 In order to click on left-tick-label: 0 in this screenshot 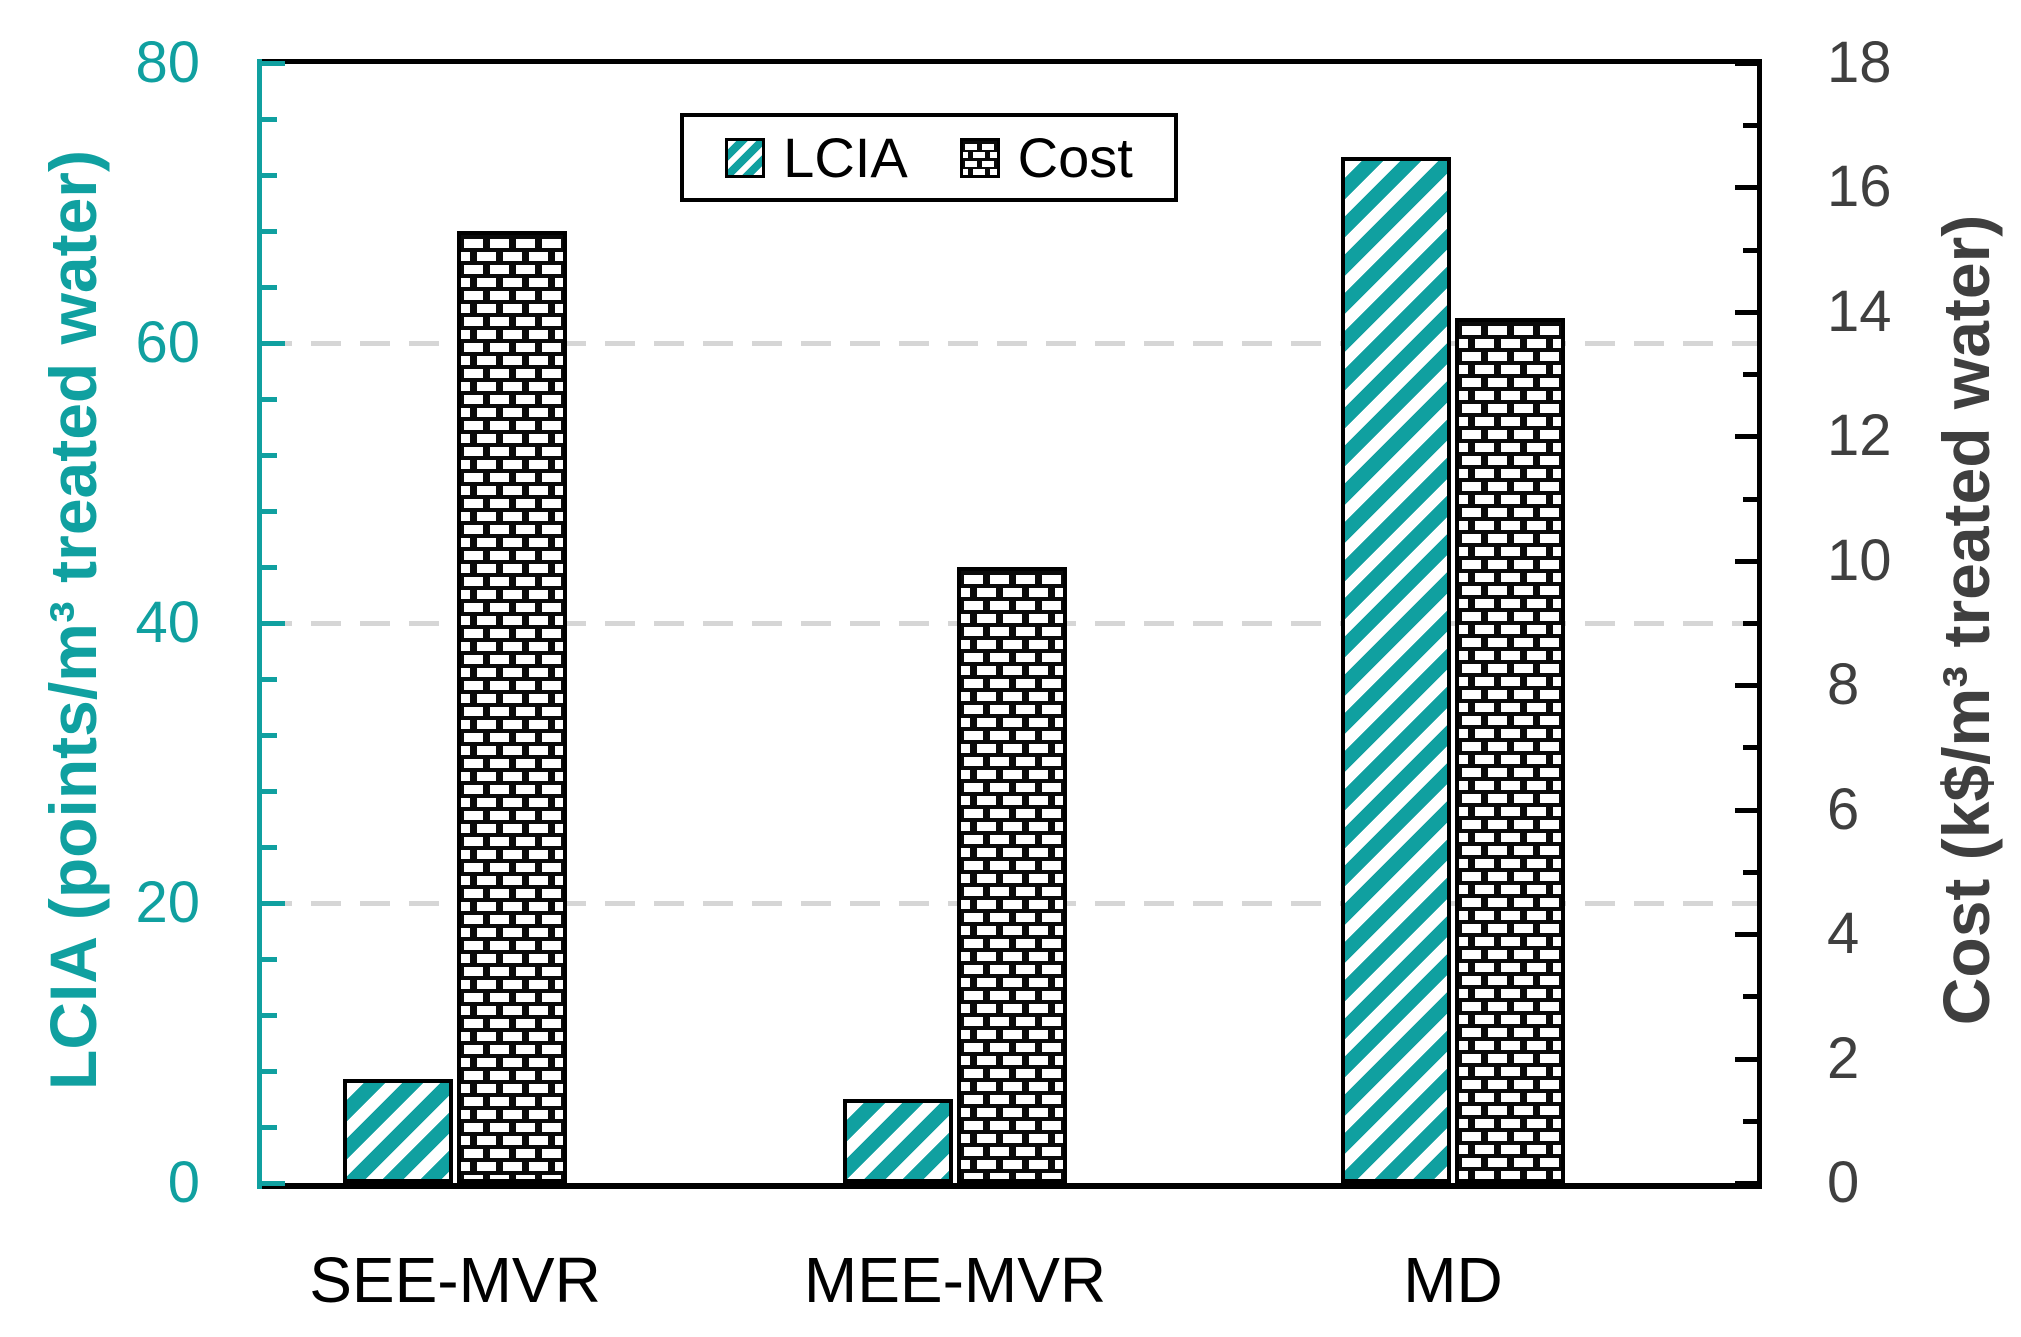, I will do `click(183, 1182)`.